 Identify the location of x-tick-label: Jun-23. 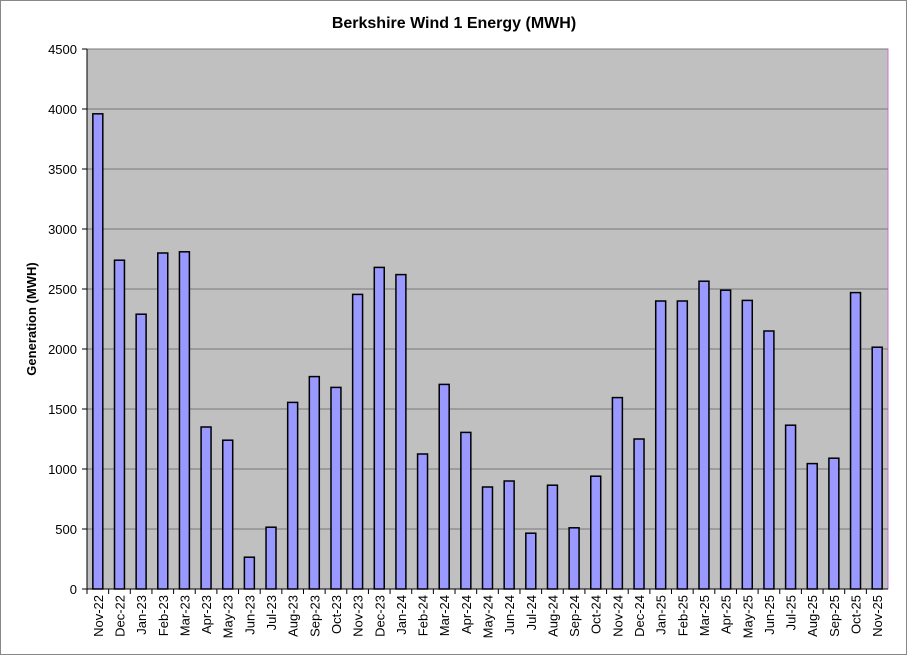
(249, 615).